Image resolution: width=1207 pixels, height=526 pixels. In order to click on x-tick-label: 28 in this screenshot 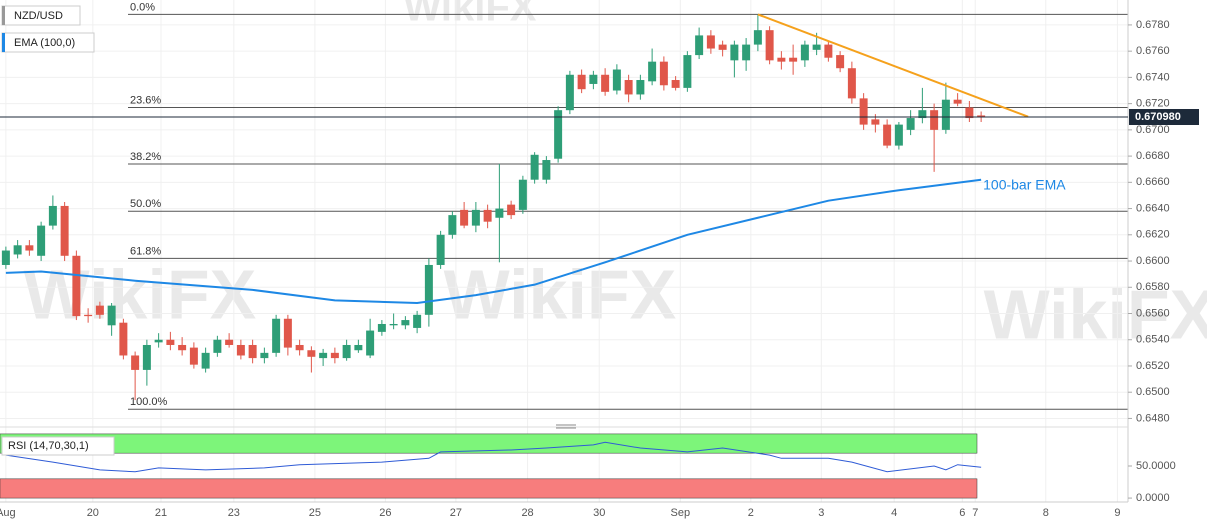, I will do `click(527, 513)`.